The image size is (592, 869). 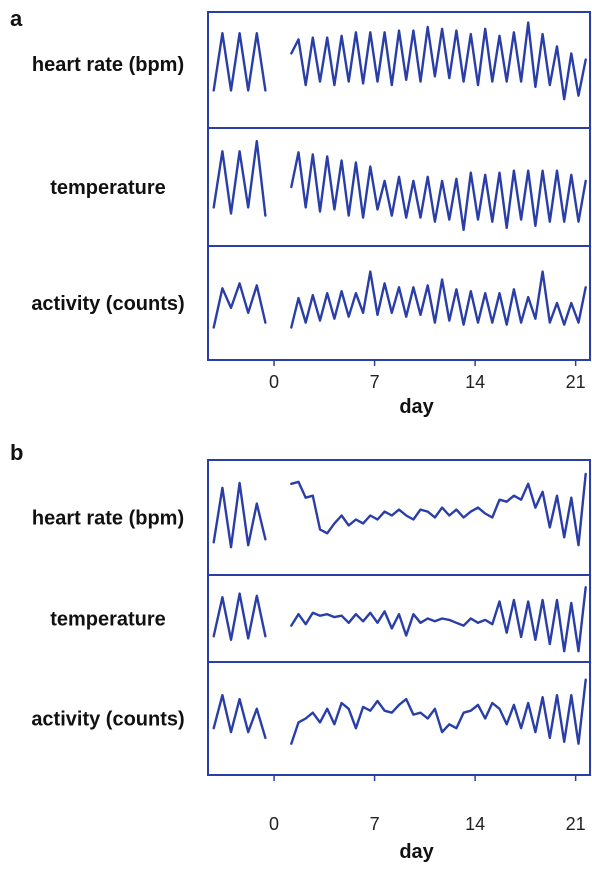 What do you see at coordinates (16, 452) in the screenshot?
I see `panel-letter: b` at bounding box center [16, 452].